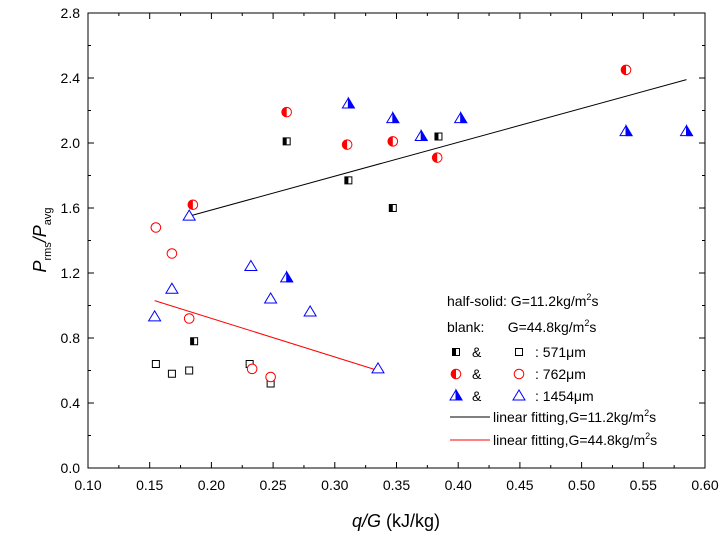 The image size is (723, 539). What do you see at coordinates (40, 234) in the screenshot?
I see `y-title-slash: /P` at bounding box center [40, 234].